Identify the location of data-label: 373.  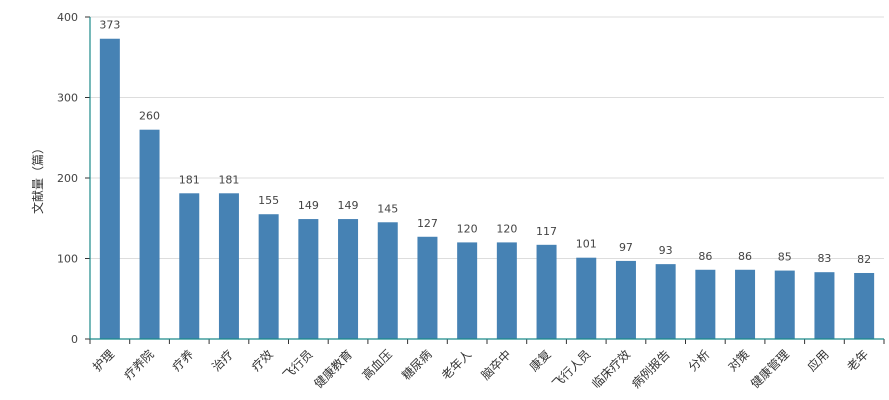
(109, 25).